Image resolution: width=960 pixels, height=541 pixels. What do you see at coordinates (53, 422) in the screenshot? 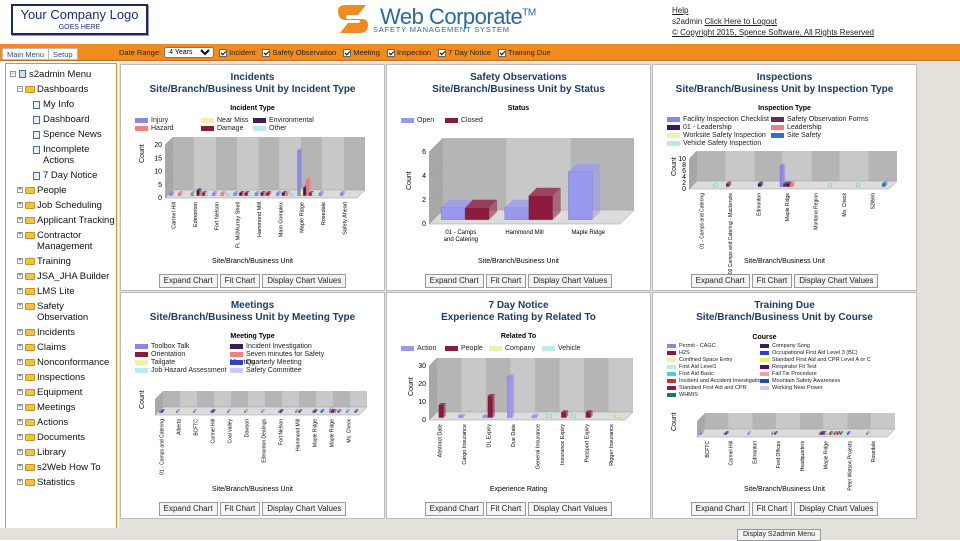
I see `tree-folder-actions: Actions` at bounding box center [53, 422].